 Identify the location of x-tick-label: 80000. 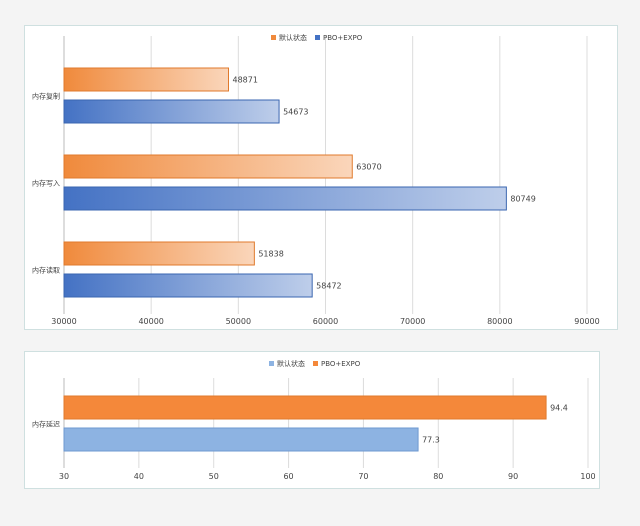
(499, 321).